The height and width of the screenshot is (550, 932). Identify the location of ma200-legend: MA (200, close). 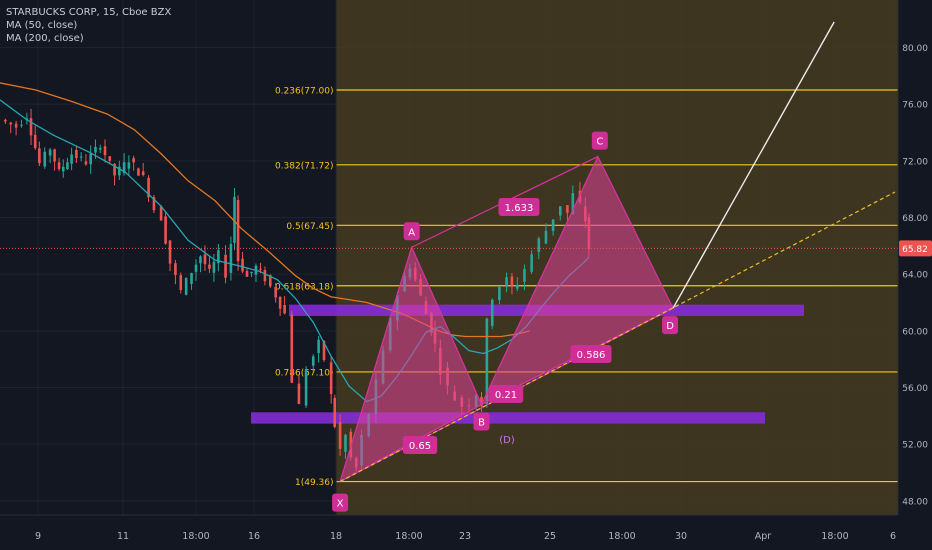
(45, 38).